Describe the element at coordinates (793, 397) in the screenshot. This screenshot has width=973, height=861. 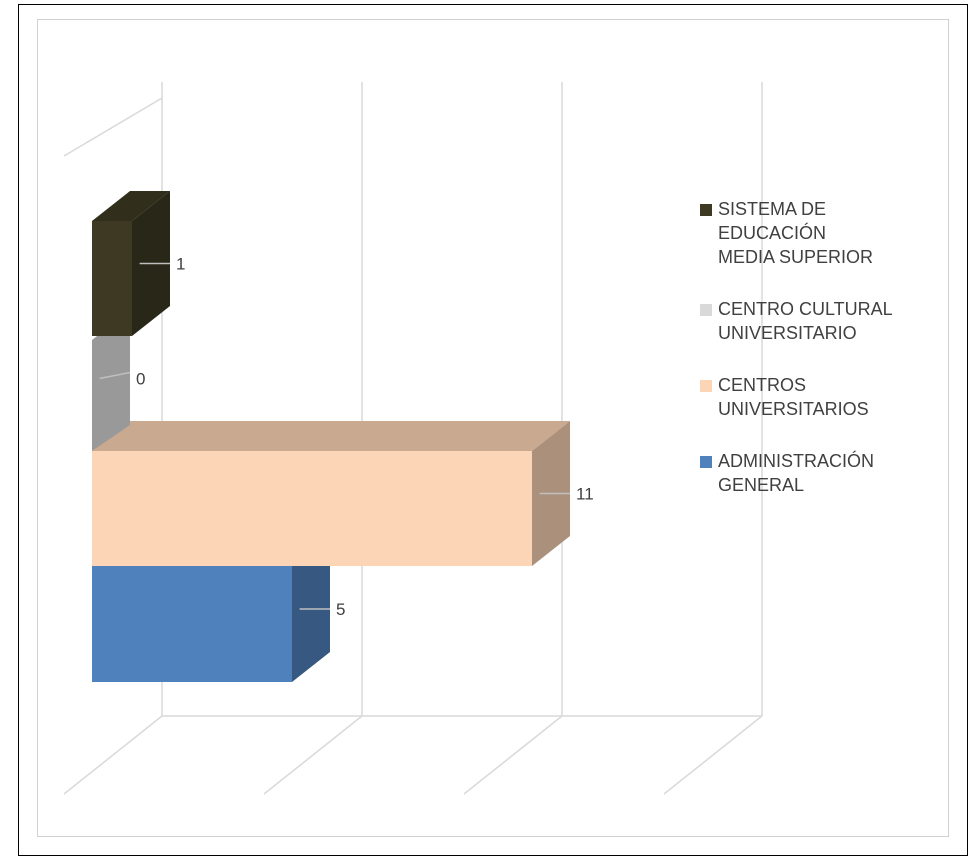
I see `legend-label-centros-universitarios: CENTROS UNIVERSITARIOS` at that location.